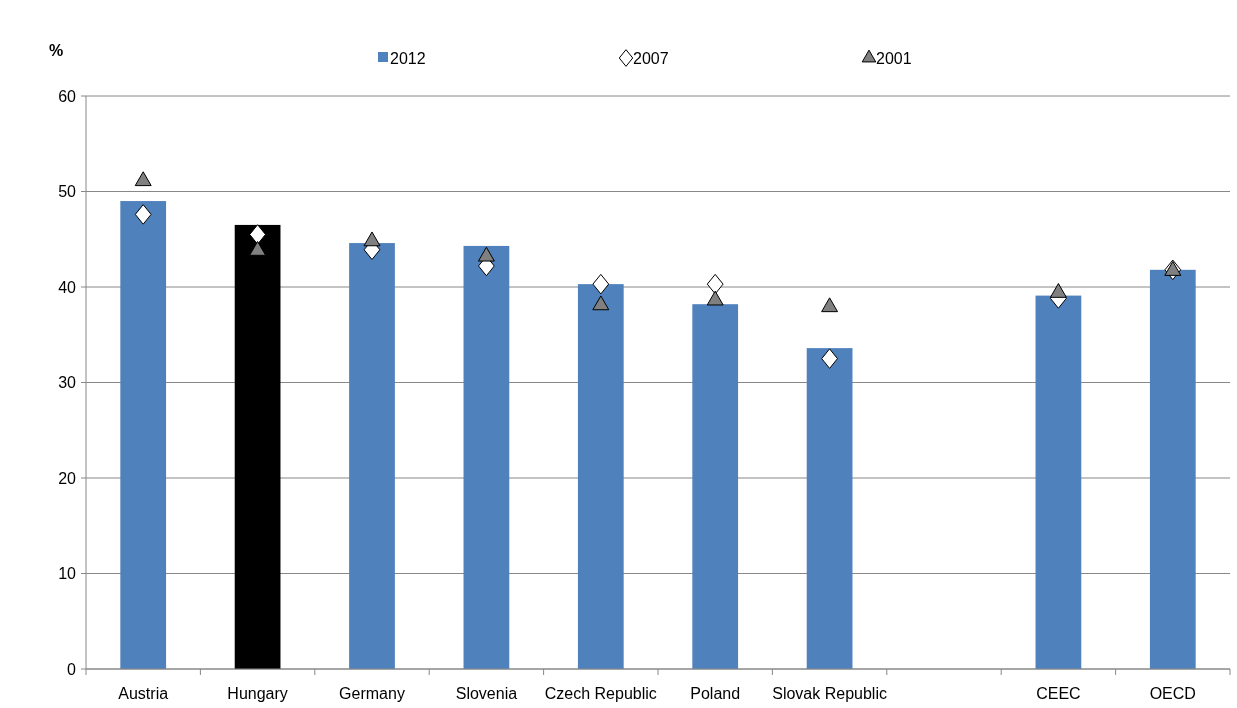 This screenshot has height=708, width=1237. Describe the element at coordinates (600, 693) in the screenshot. I see `x-tick-label: Czech Republic` at that location.